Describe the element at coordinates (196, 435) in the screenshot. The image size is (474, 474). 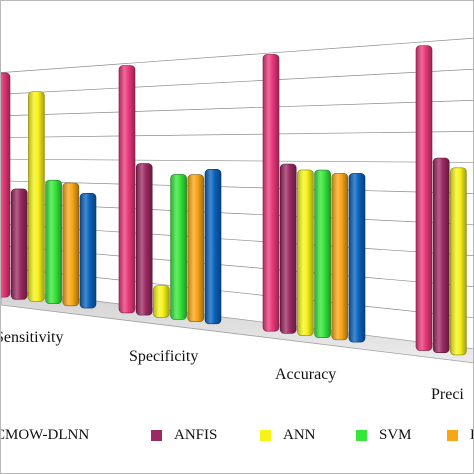
I see `legend-label-anfis: ANFIS` at that location.